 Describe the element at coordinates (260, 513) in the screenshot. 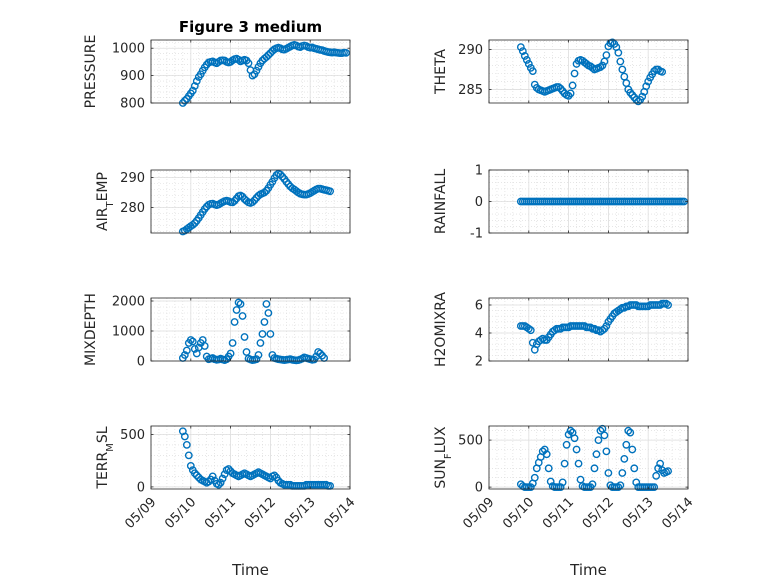

I see `x-tick-label: 05/12` at that location.